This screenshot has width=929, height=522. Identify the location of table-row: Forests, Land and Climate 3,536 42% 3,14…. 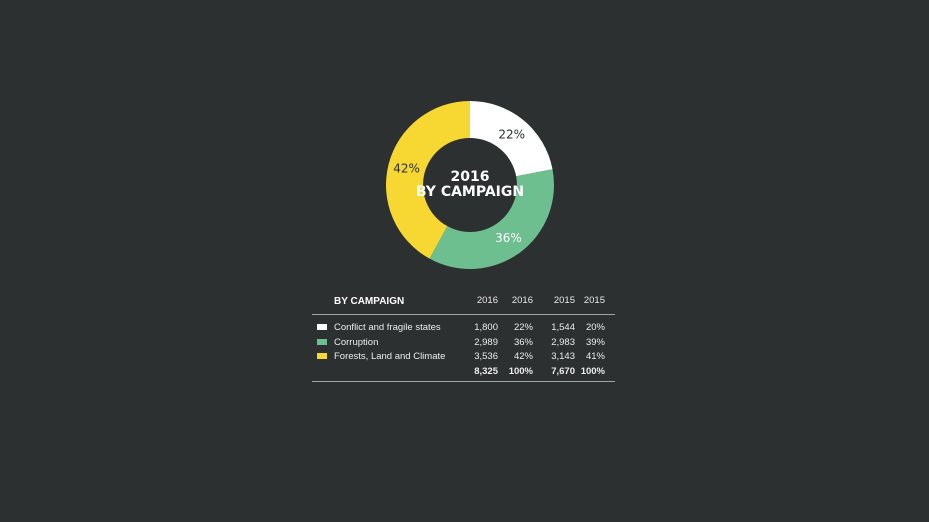
(463, 357).